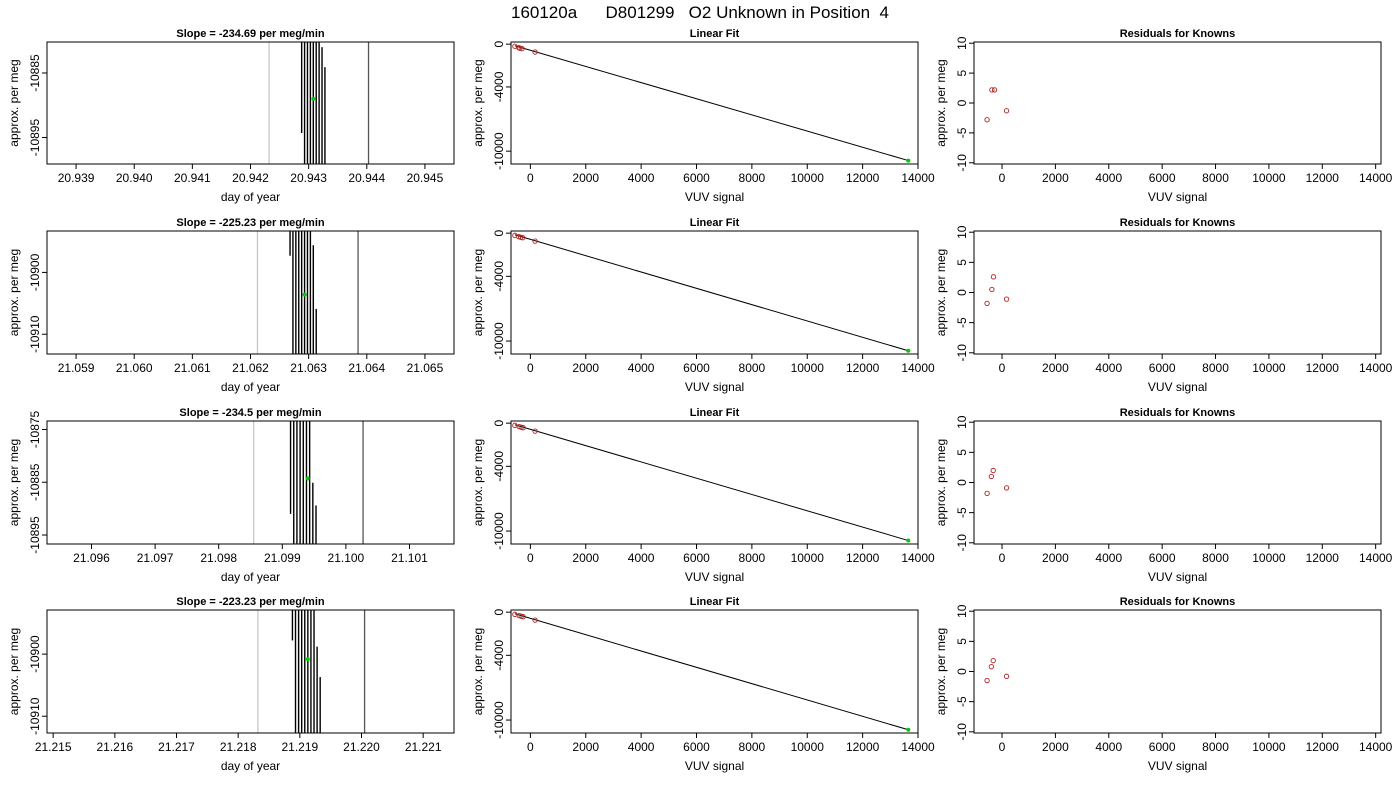  I want to click on x-tick-label: 21.097, so click(155, 558).